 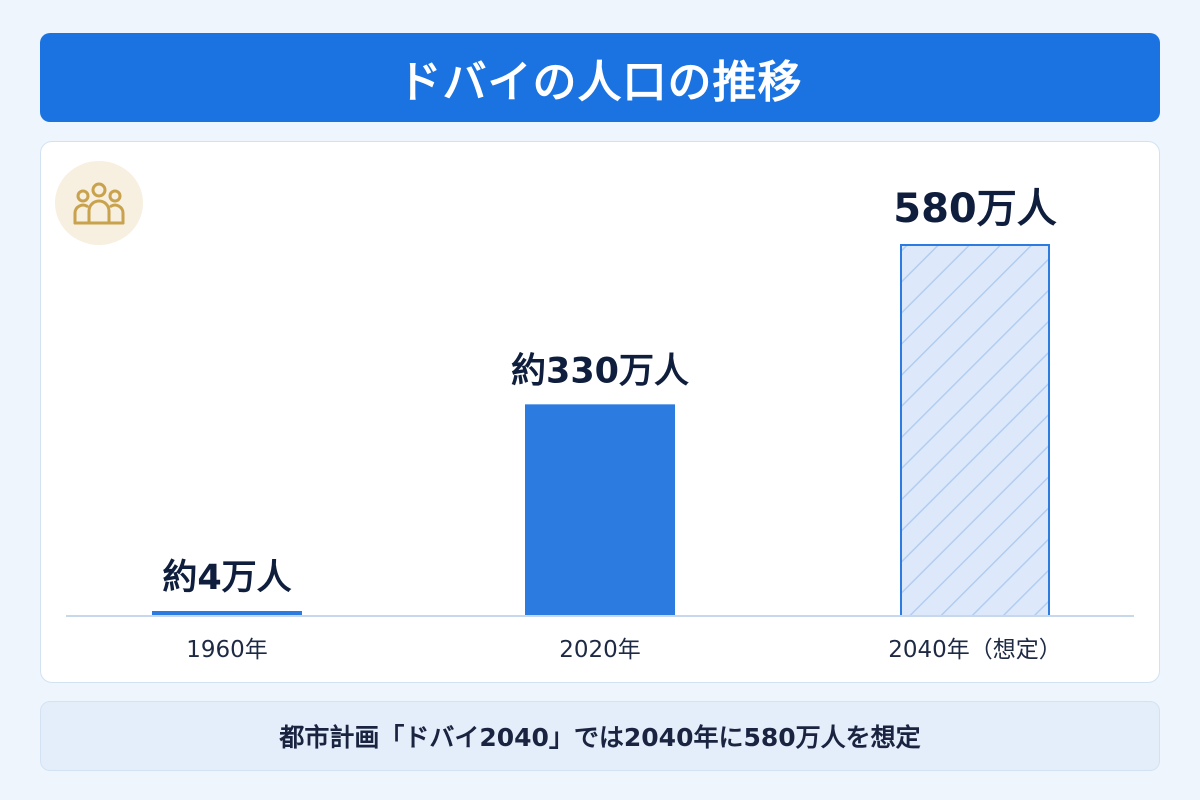 I want to click on category-label-1: 1960年, so click(x=227, y=650).